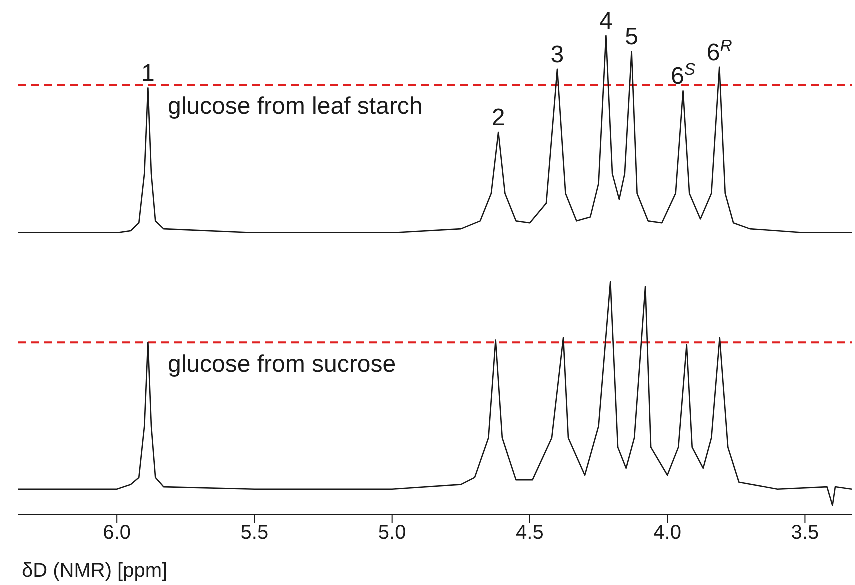  What do you see at coordinates (117, 533) in the screenshot?
I see `x-tick-label: 6.0` at bounding box center [117, 533].